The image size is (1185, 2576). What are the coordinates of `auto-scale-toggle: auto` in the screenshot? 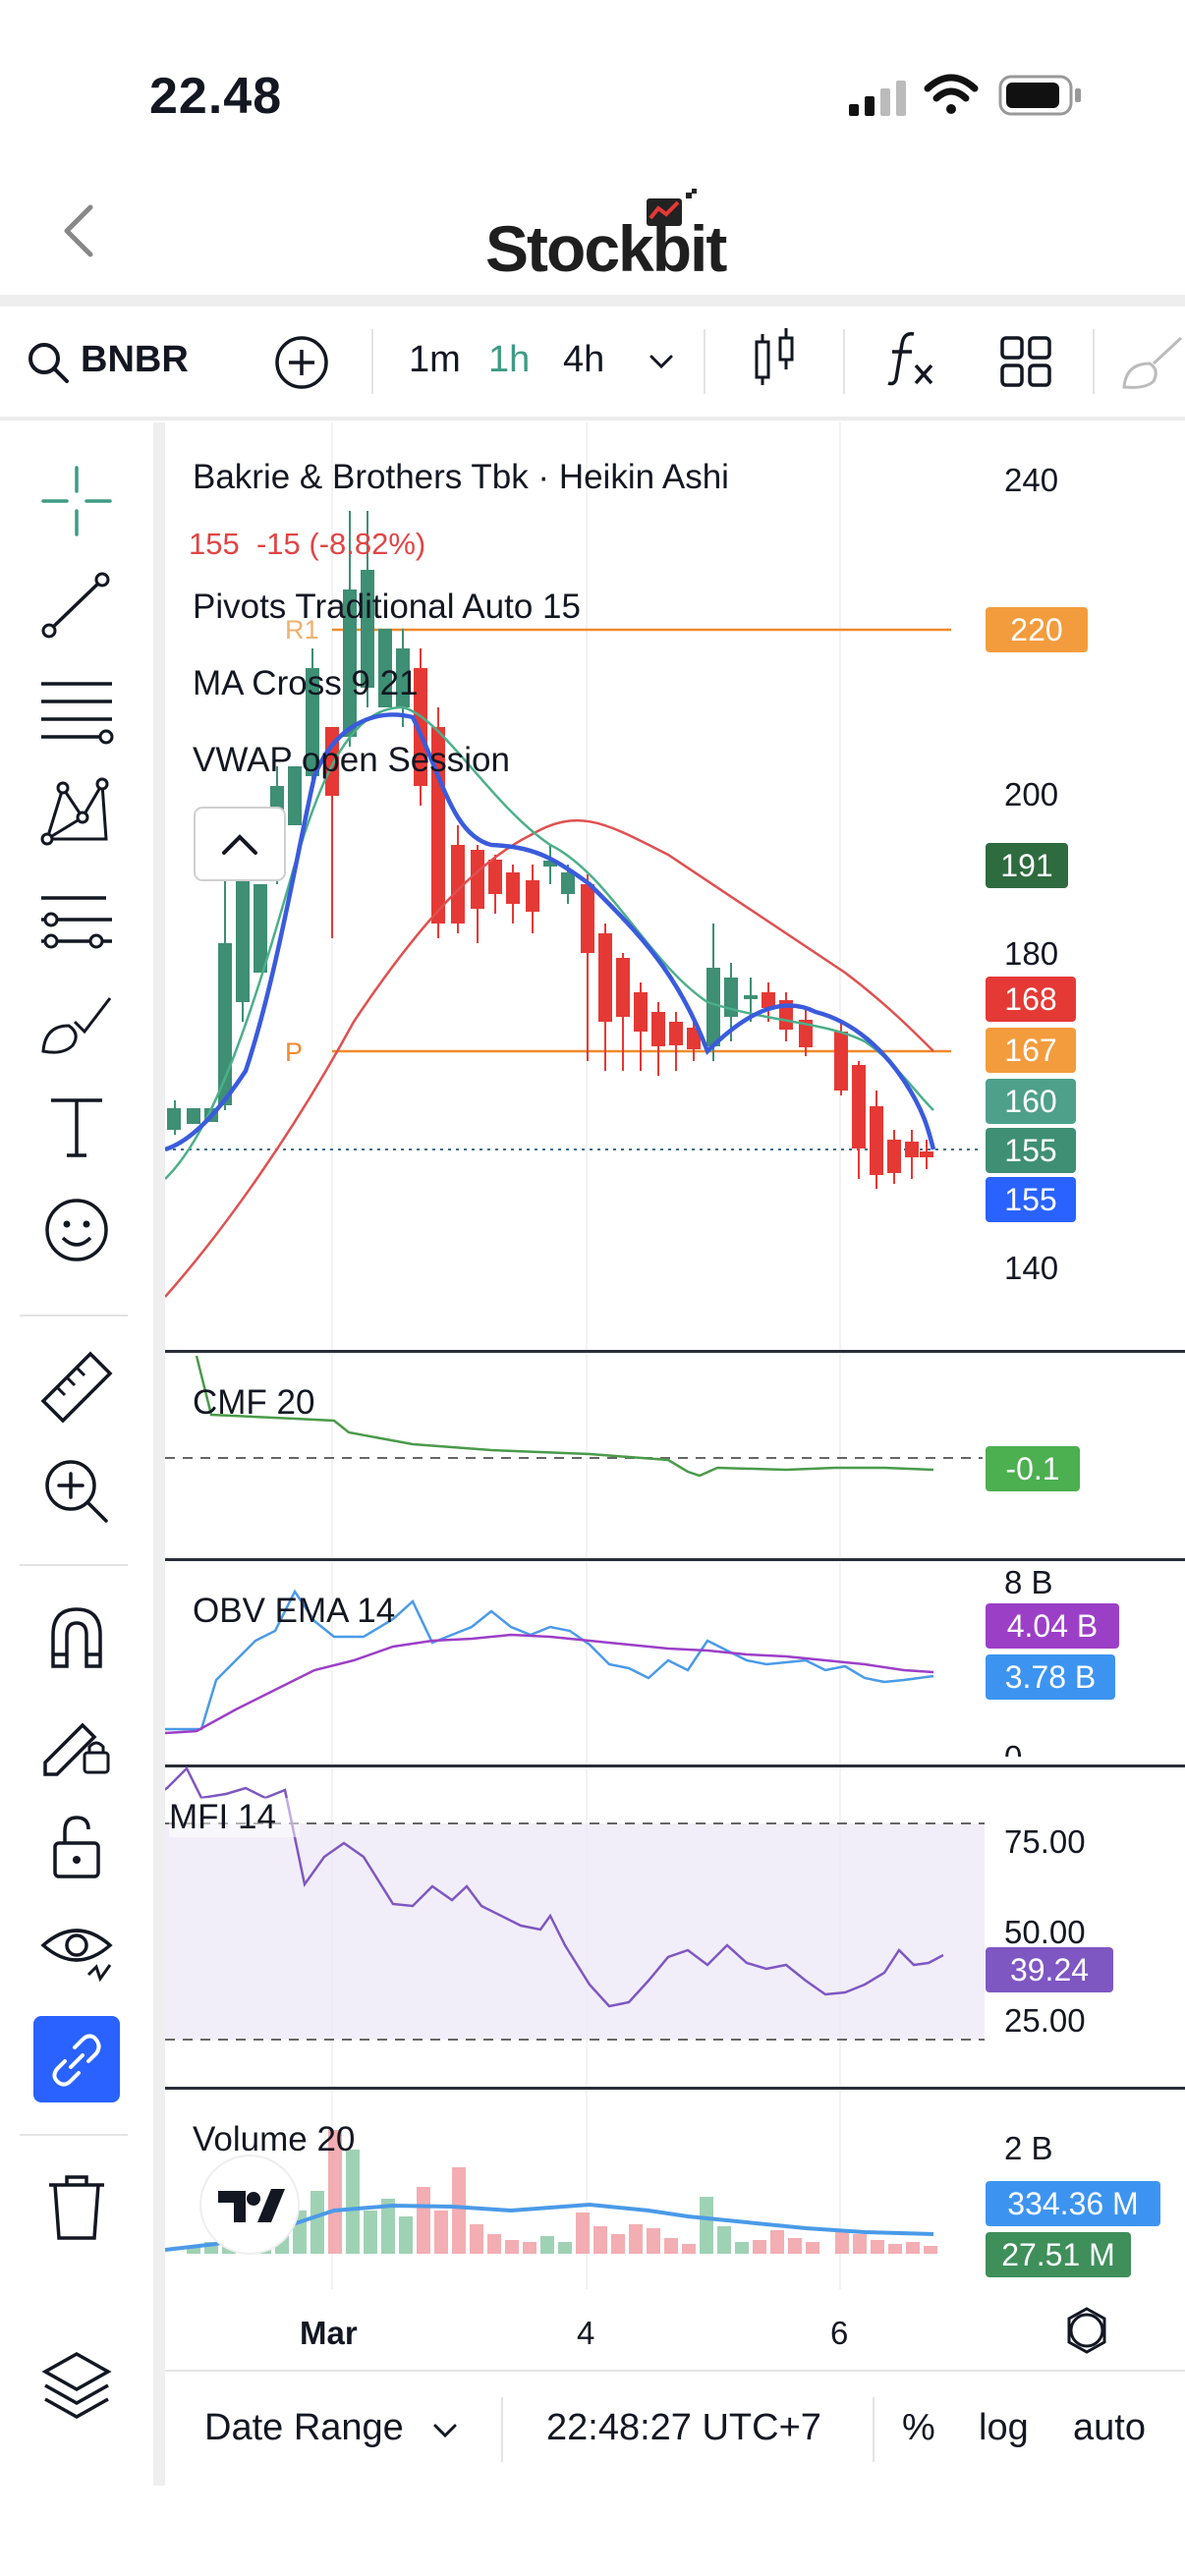 It's located at (1110, 2427).